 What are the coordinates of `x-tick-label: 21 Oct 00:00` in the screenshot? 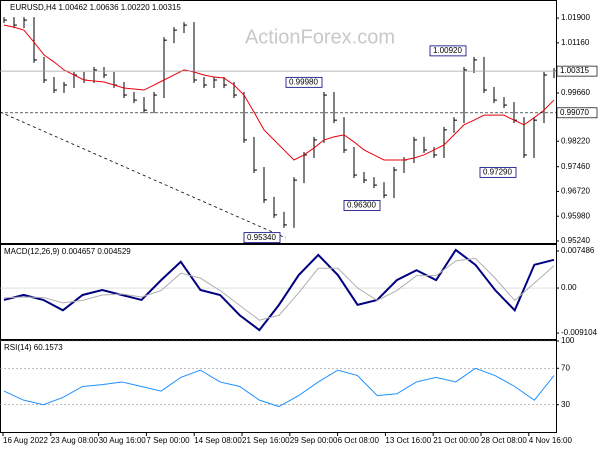 It's located at (456, 440).